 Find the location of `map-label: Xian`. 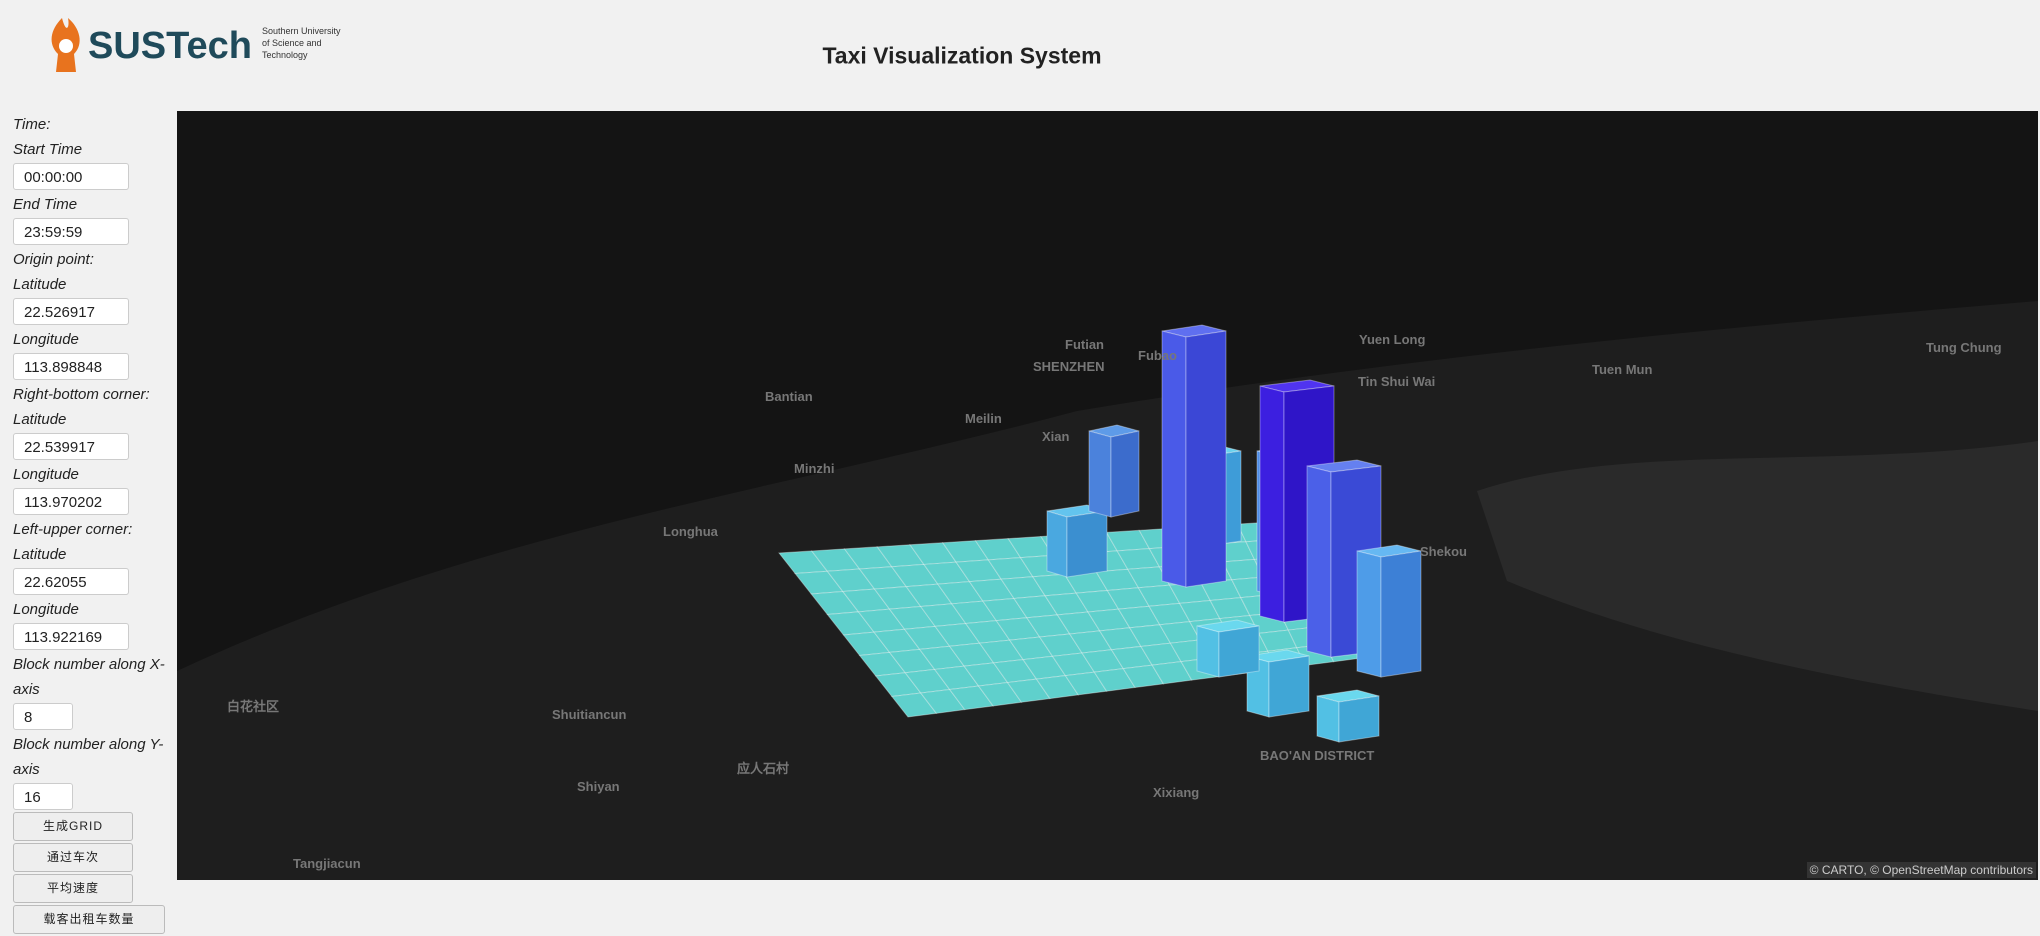

map-label: Xian is located at coordinates (1056, 436).